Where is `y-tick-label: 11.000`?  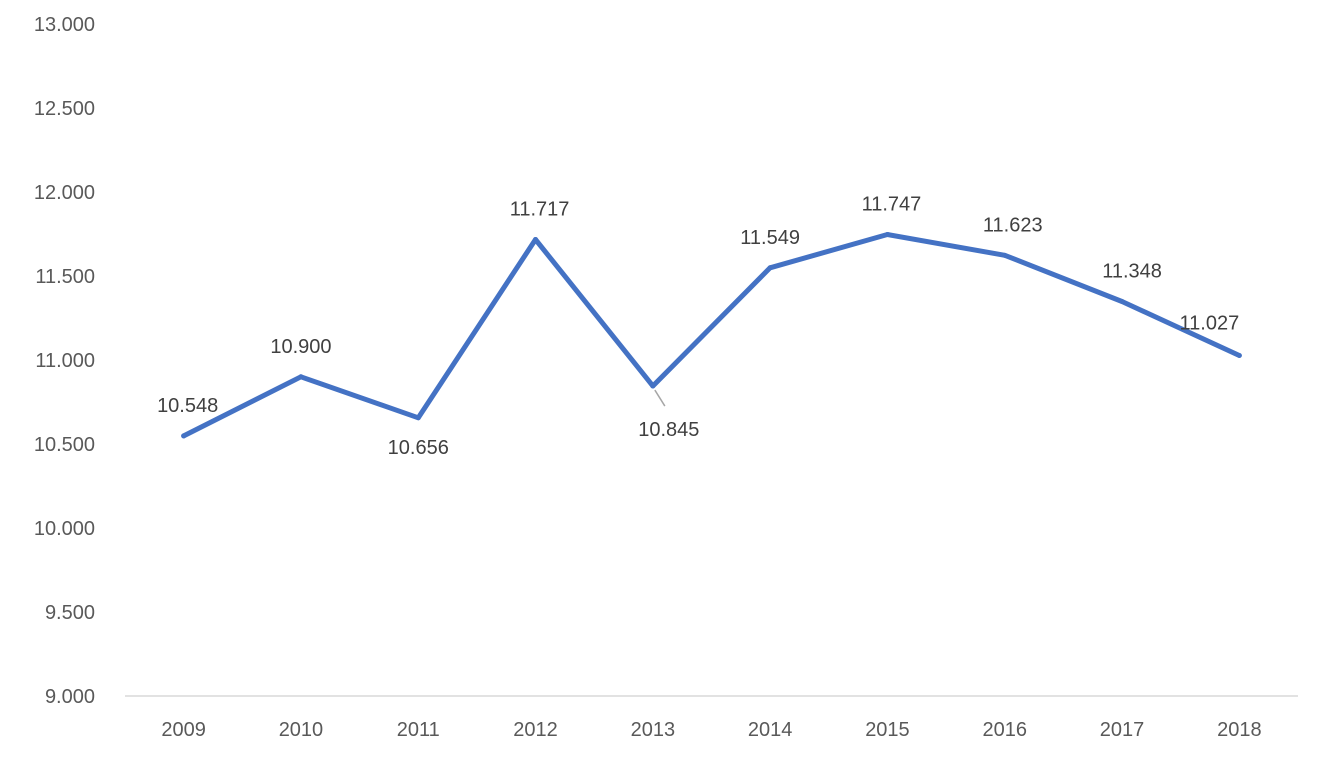
y-tick-label: 11.000 is located at coordinates (65, 361).